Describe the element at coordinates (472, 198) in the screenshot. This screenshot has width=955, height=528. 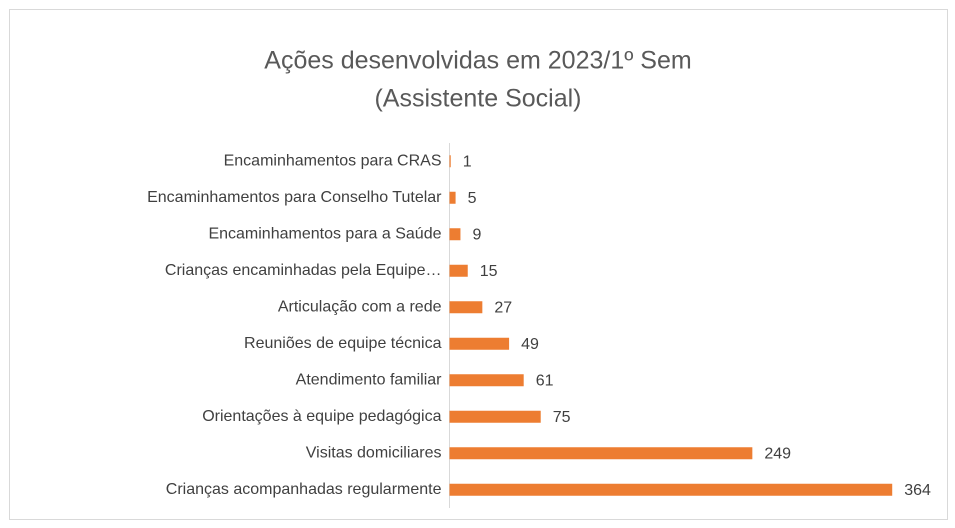
I see `data-label: 5` at that location.